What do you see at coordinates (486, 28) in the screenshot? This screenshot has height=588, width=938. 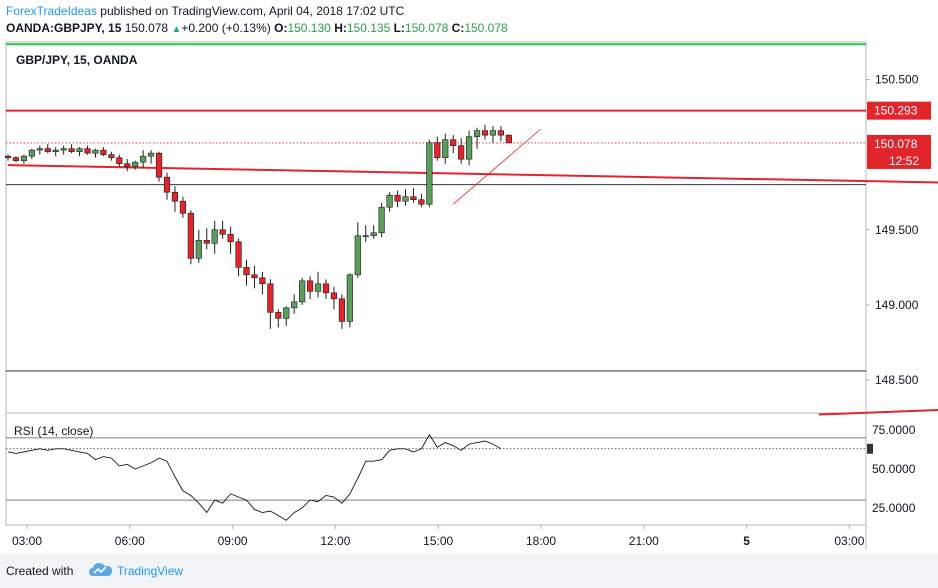 I see `close-value: 150.078` at bounding box center [486, 28].